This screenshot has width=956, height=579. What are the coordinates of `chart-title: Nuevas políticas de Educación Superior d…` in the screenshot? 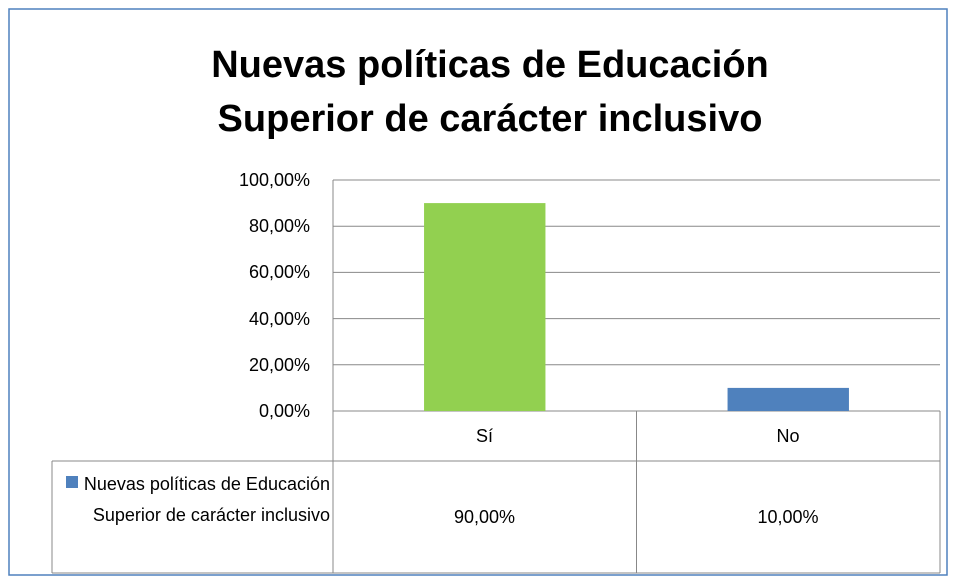 It's located at (490, 92).